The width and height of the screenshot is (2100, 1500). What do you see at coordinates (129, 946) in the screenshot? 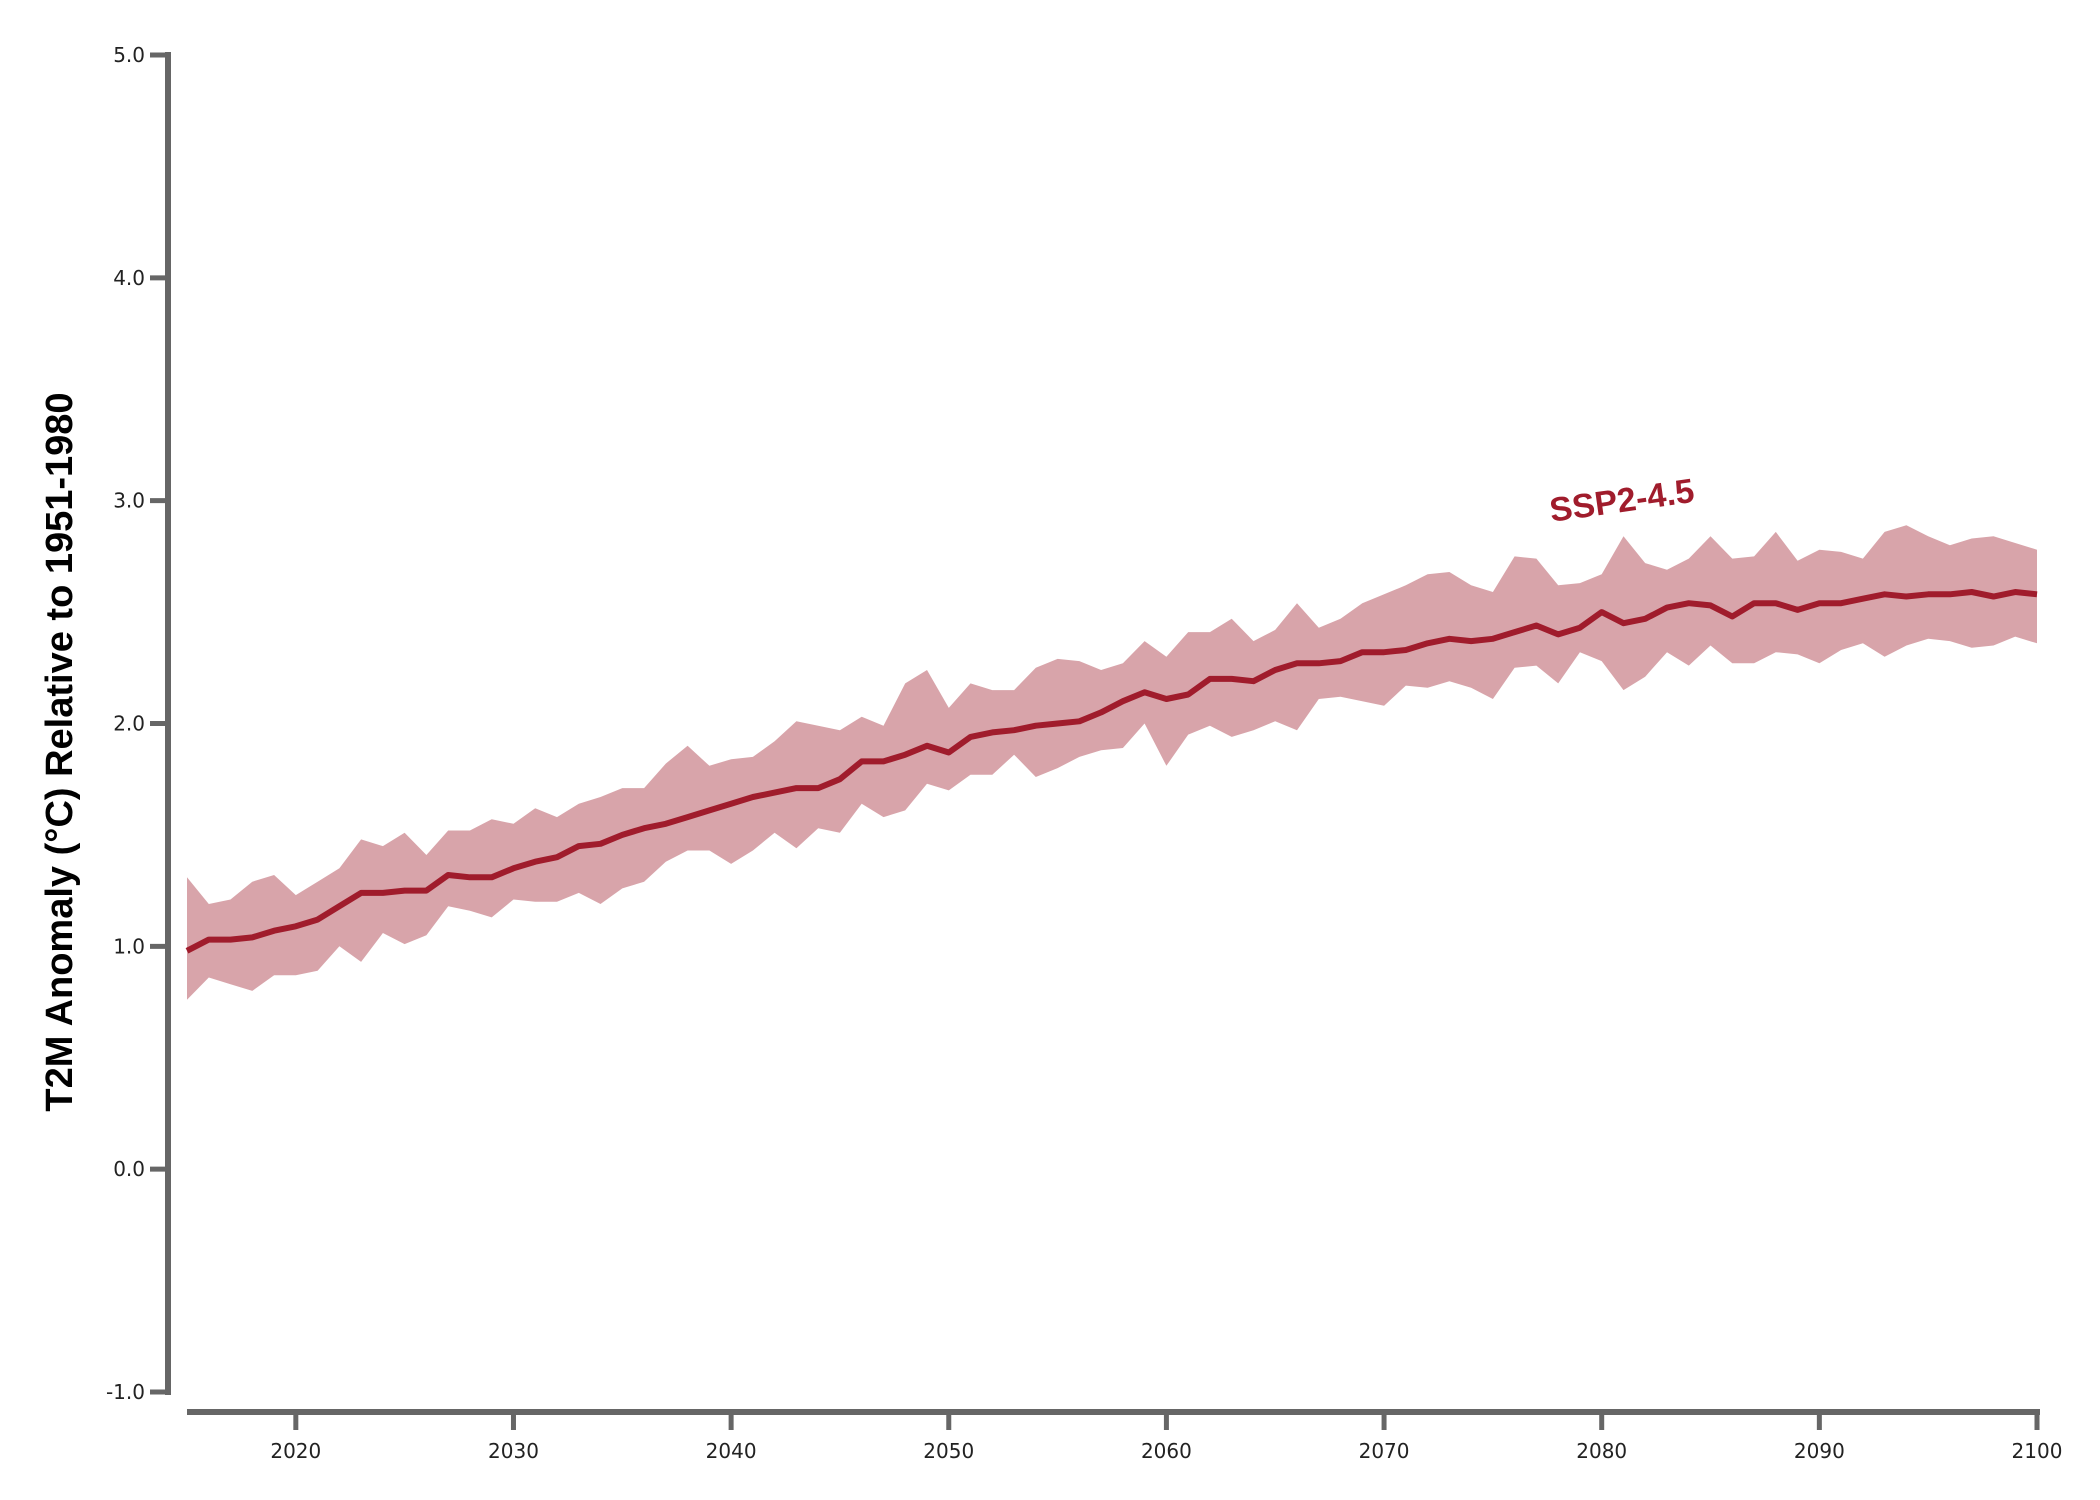
I see `y-tick-label: 1.0` at bounding box center [129, 946].